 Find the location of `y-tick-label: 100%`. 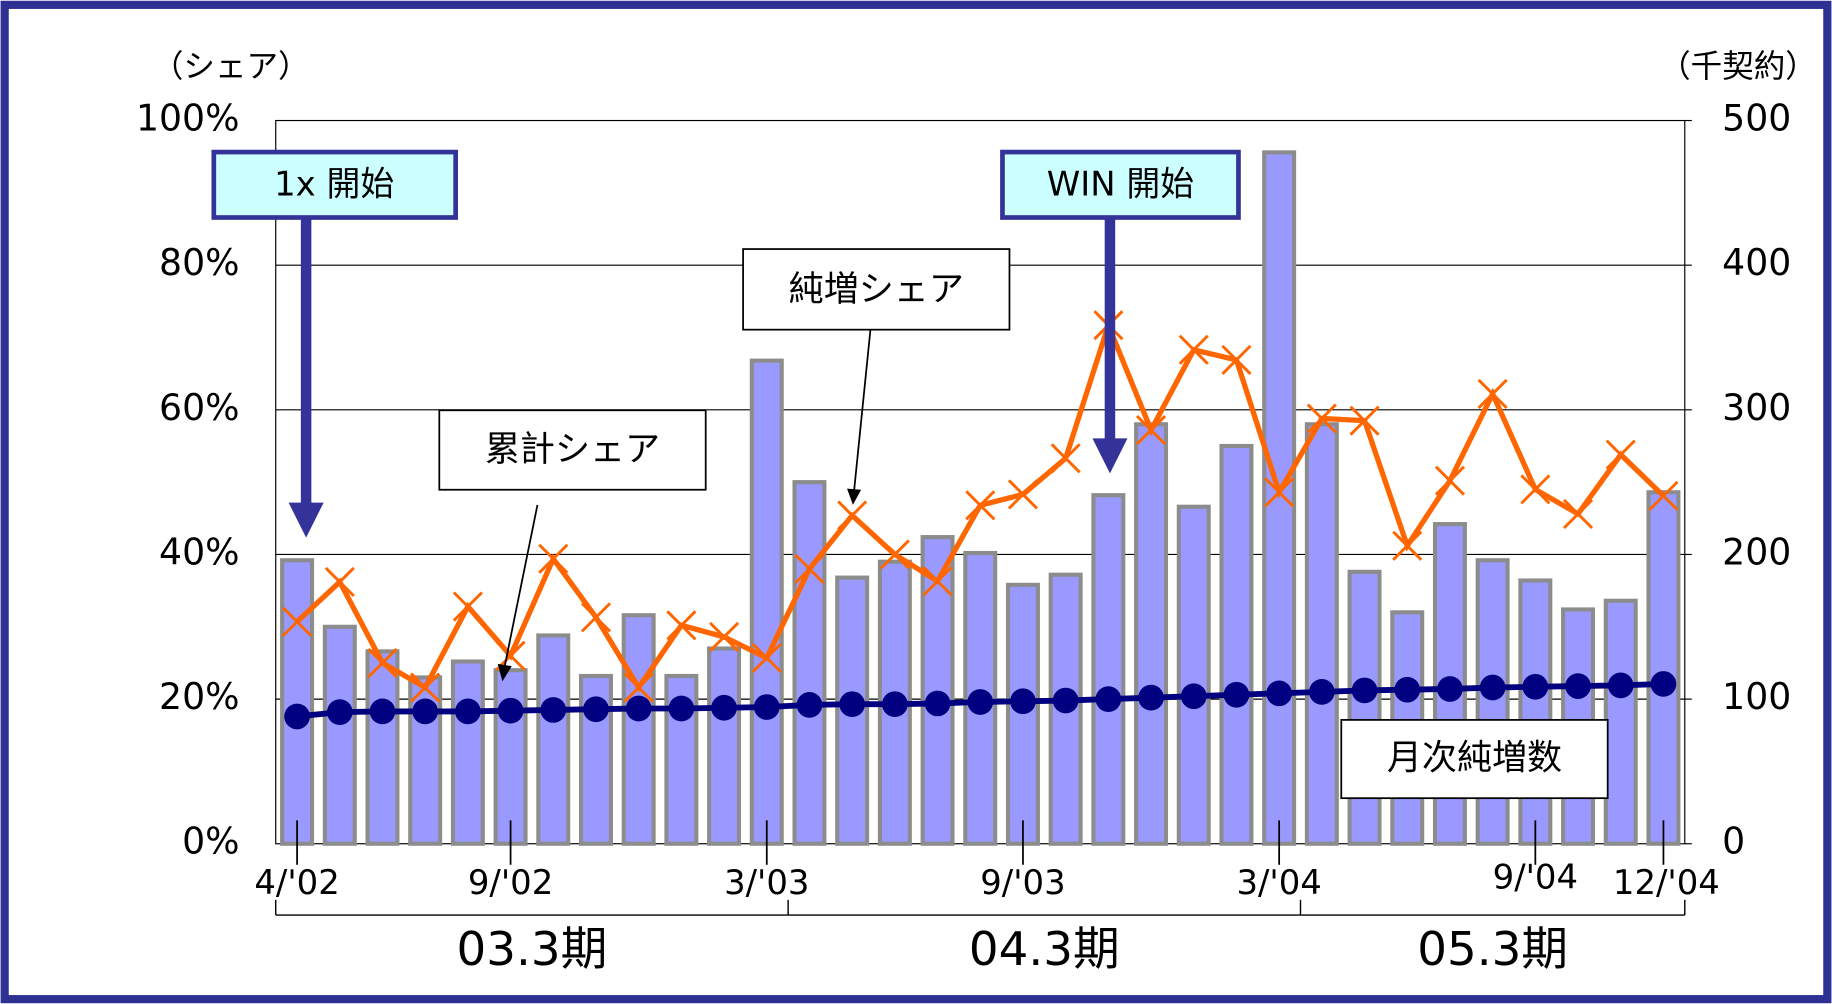

y-tick-label: 100% is located at coordinates (188, 118).